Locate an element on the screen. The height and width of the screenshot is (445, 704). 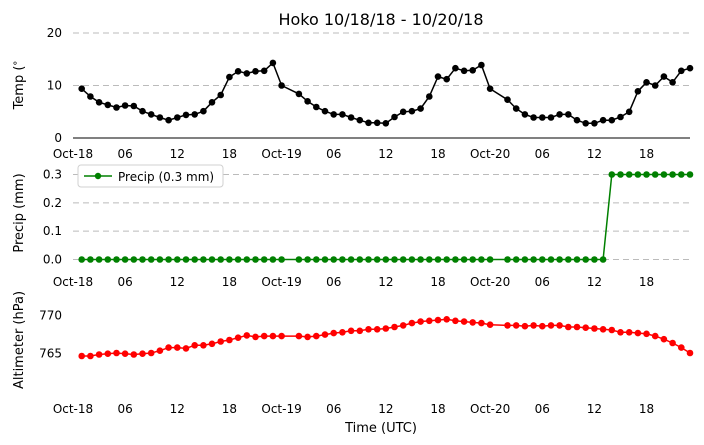
temp-axis-label: Temp (° is located at coordinates (19, 86).